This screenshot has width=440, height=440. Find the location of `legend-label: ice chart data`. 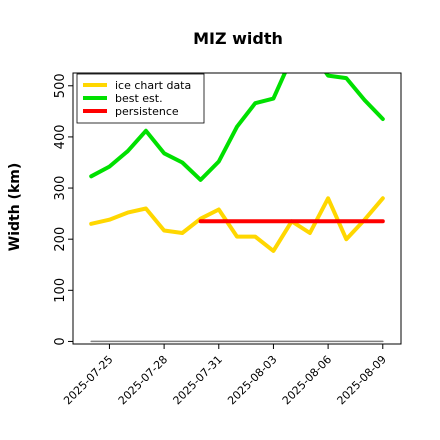

legend-label: ice chart data is located at coordinates (153, 85).